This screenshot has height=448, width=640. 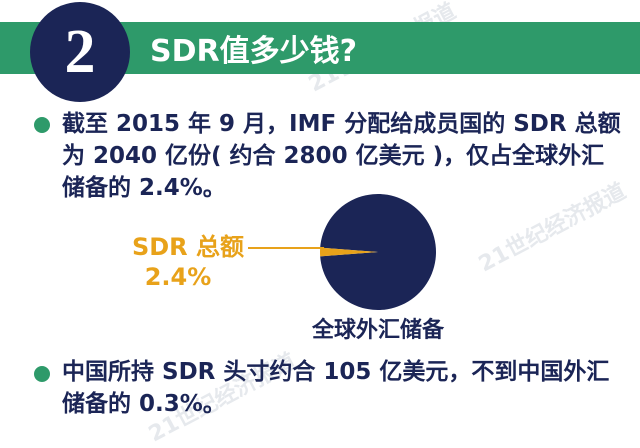 I want to click on pie-slice-global-reserves, so click(x=378, y=252).